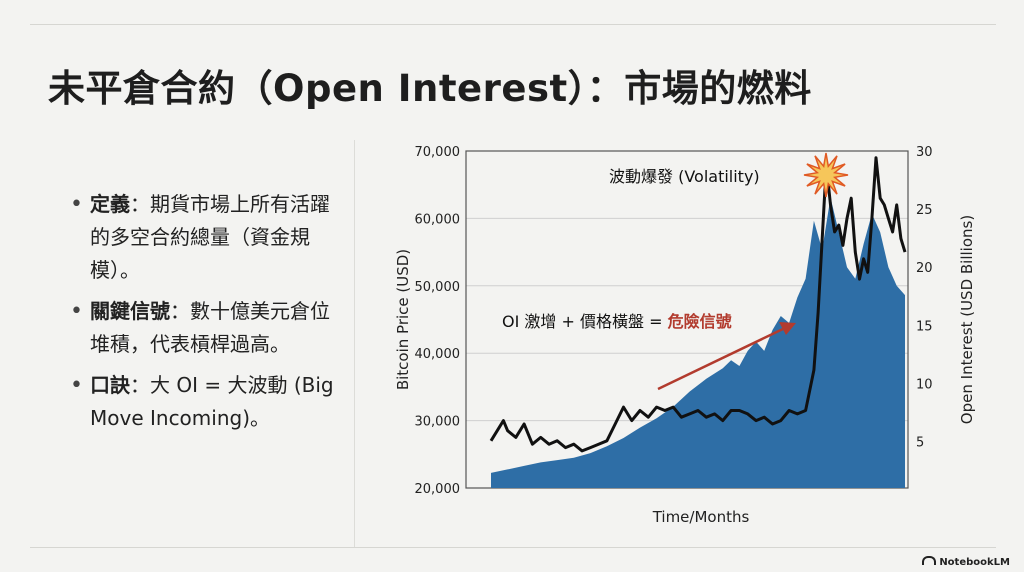 The height and width of the screenshot is (572, 1024). What do you see at coordinates (684, 176) in the screenshot?
I see `volatility-annotation: 波動爆發 (Volatility)` at bounding box center [684, 176].